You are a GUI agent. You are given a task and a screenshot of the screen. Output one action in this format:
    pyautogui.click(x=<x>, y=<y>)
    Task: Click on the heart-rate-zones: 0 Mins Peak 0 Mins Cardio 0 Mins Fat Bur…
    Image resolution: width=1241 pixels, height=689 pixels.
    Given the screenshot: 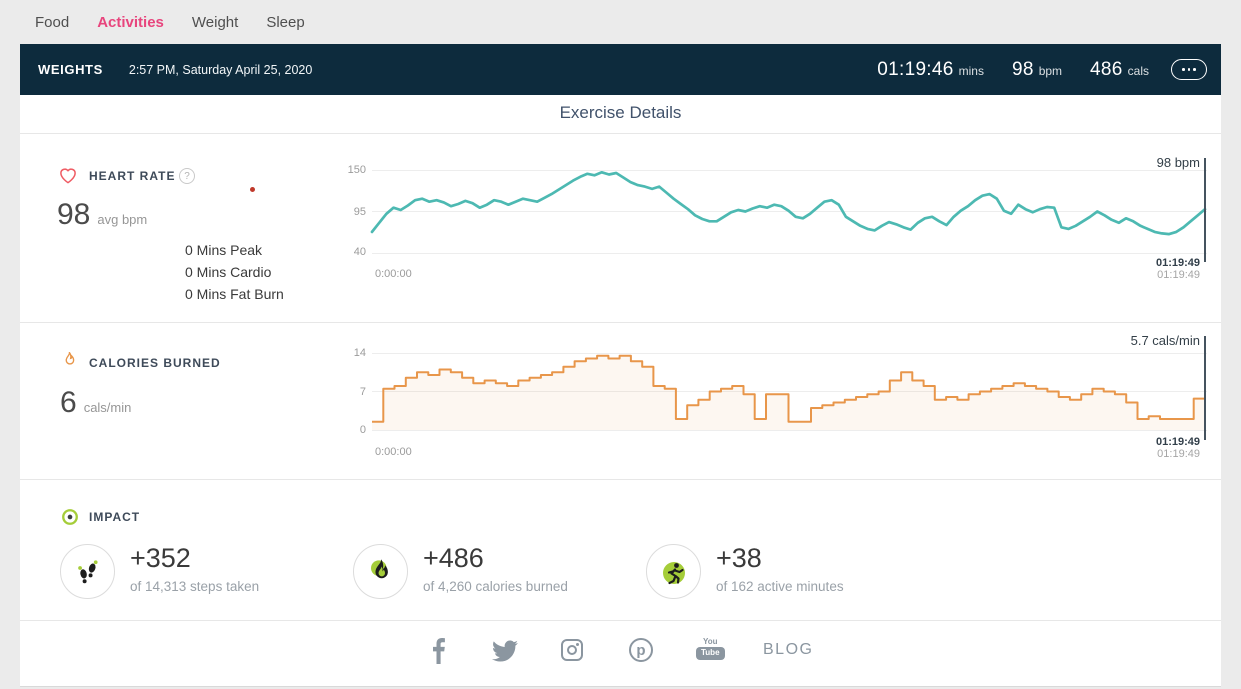 What is the action you would take?
    pyautogui.click(x=234, y=272)
    